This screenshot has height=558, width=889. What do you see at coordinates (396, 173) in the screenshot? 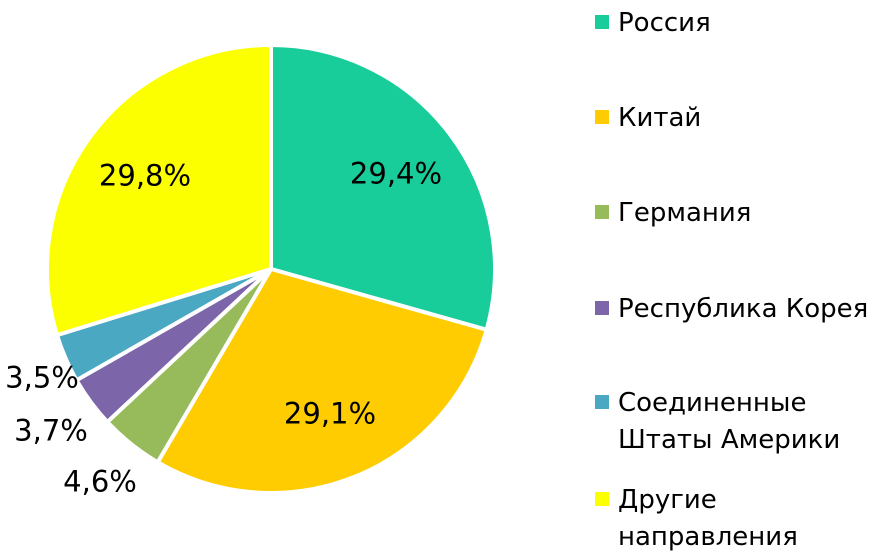
I see `slice-value-label-russia: 29,4%` at bounding box center [396, 173].